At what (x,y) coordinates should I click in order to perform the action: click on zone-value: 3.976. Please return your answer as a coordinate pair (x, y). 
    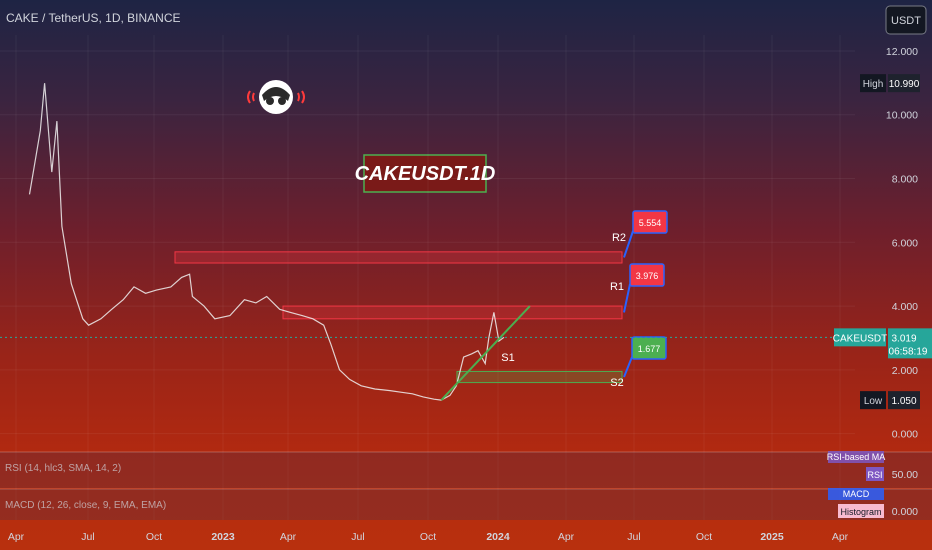
    Looking at the image, I should click on (647, 276).